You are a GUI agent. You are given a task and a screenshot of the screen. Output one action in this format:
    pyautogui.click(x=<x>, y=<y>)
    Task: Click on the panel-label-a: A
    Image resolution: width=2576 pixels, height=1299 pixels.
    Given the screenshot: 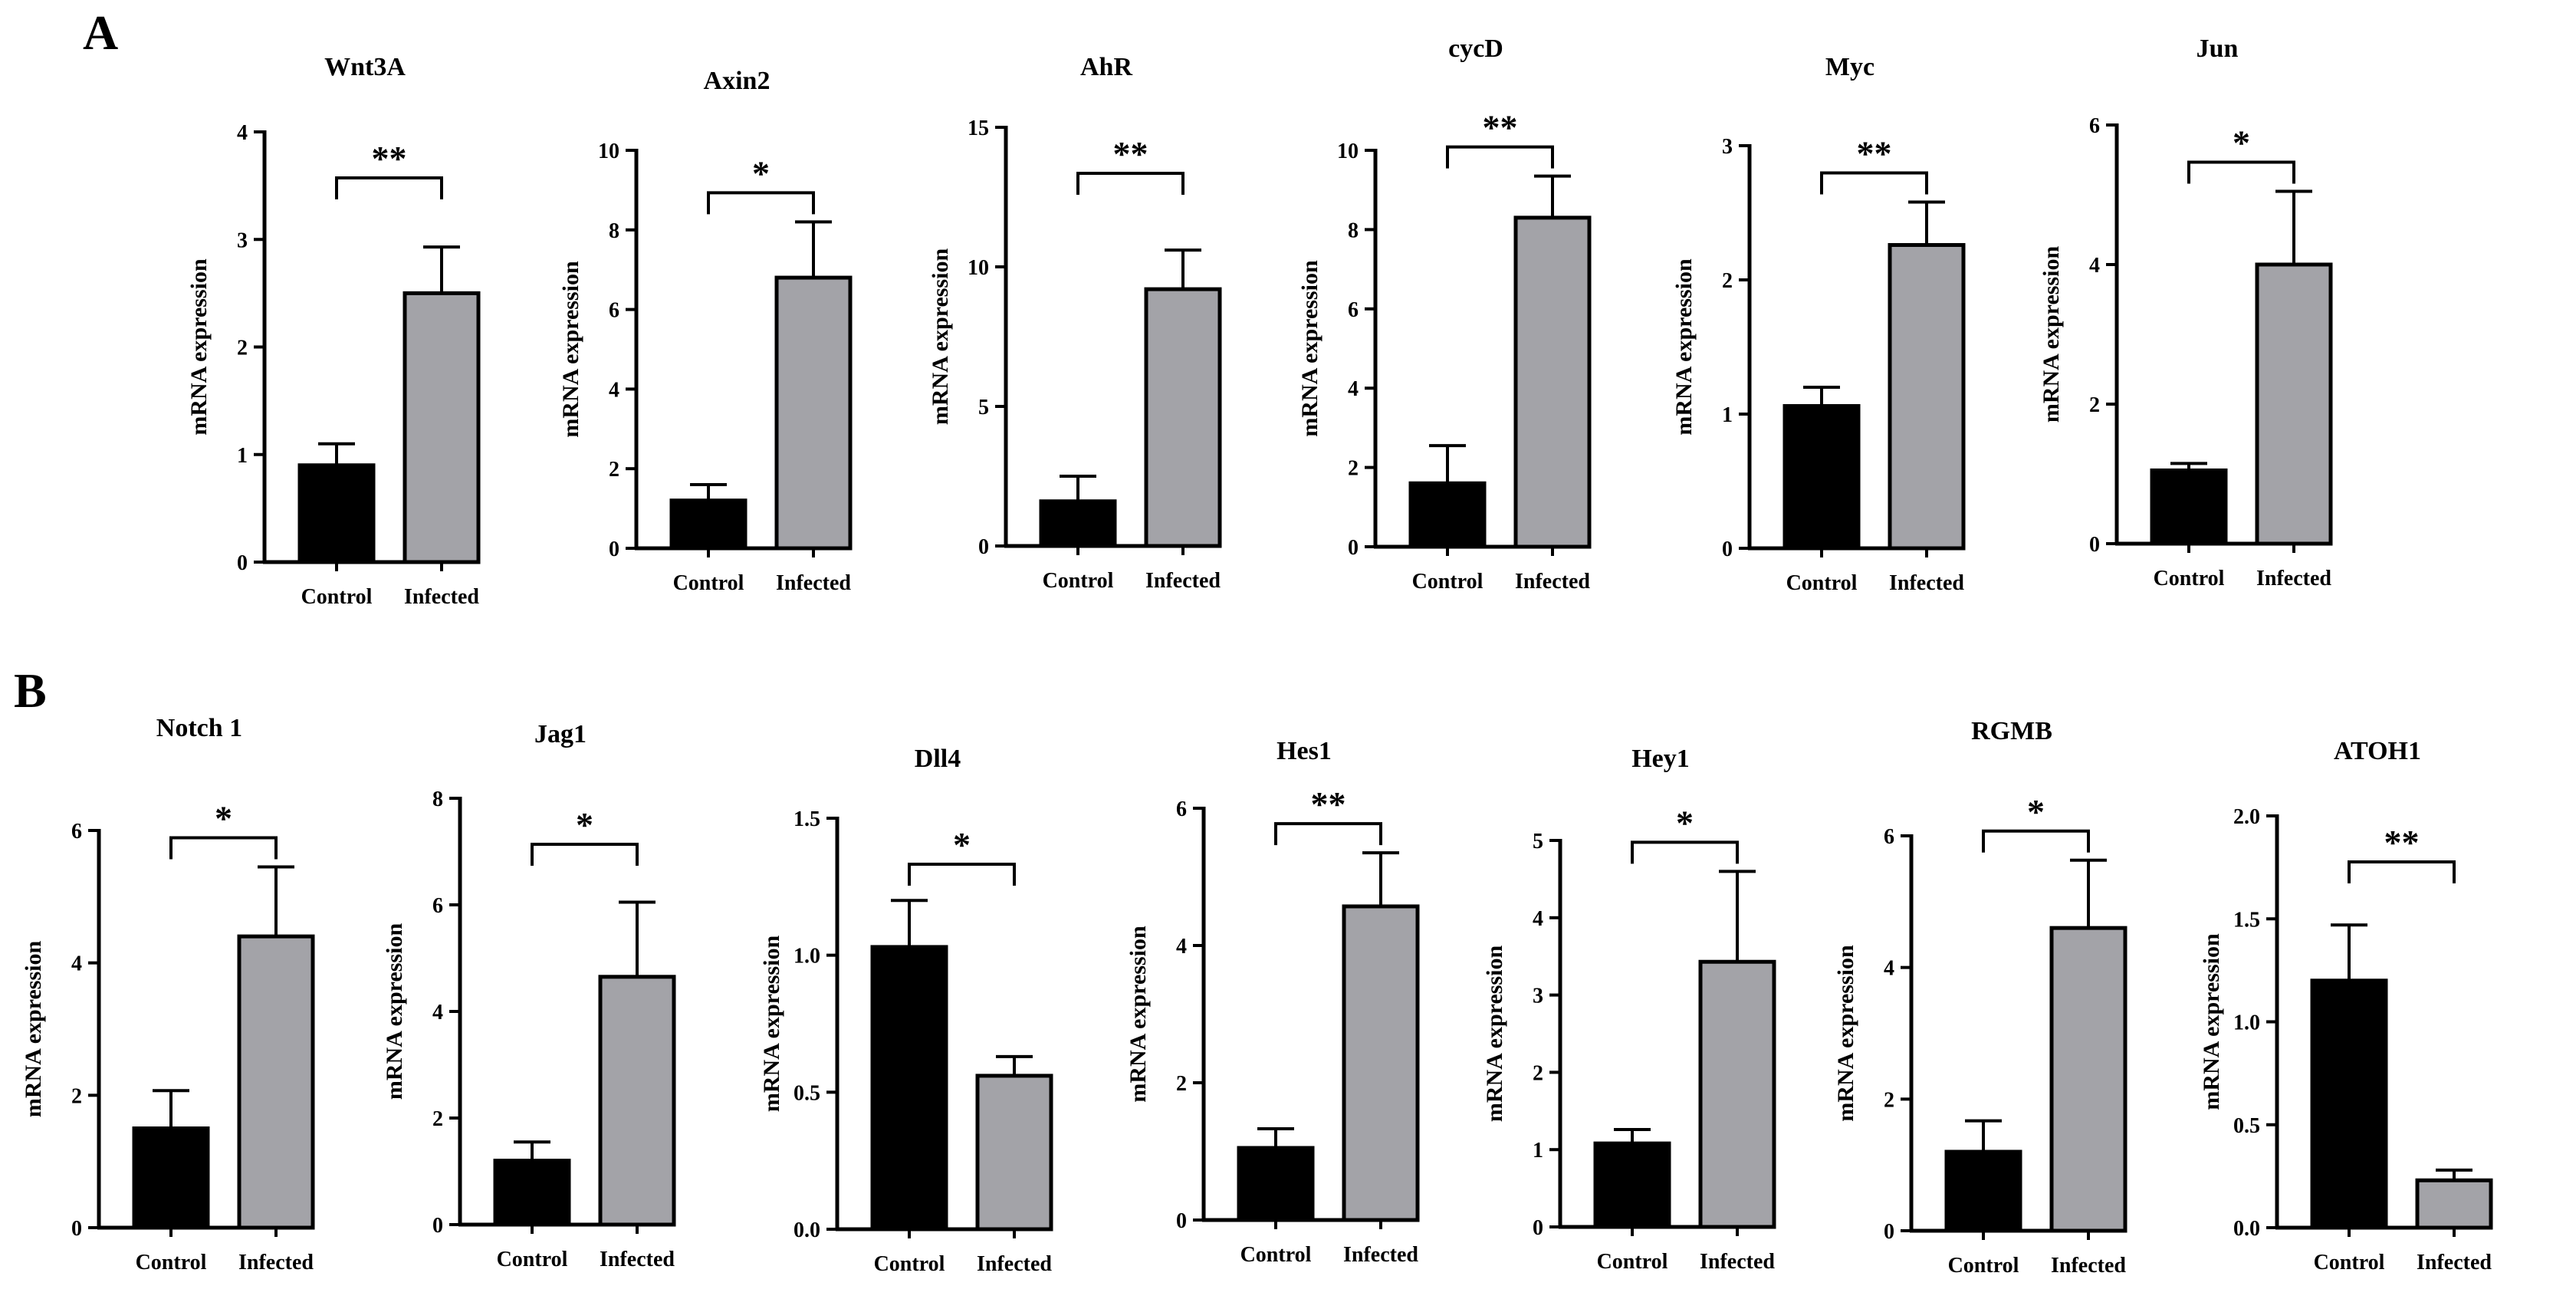 What is the action you would take?
    pyautogui.click(x=101, y=32)
    